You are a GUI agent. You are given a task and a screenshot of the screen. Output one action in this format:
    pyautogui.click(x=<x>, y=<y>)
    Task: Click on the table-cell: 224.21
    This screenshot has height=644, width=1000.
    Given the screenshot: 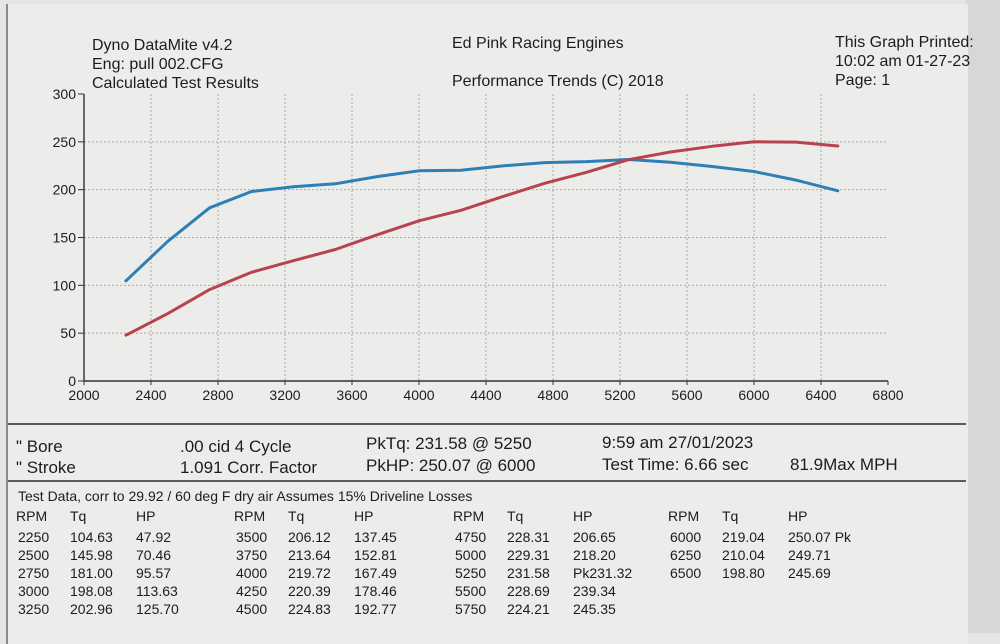 What is the action you would take?
    pyautogui.click(x=528, y=609)
    